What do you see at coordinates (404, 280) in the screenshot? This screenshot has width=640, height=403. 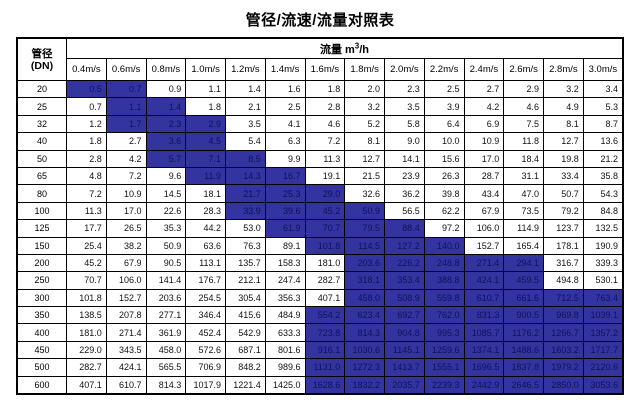 I see `flow-cell: 353.4` at bounding box center [404, 280].